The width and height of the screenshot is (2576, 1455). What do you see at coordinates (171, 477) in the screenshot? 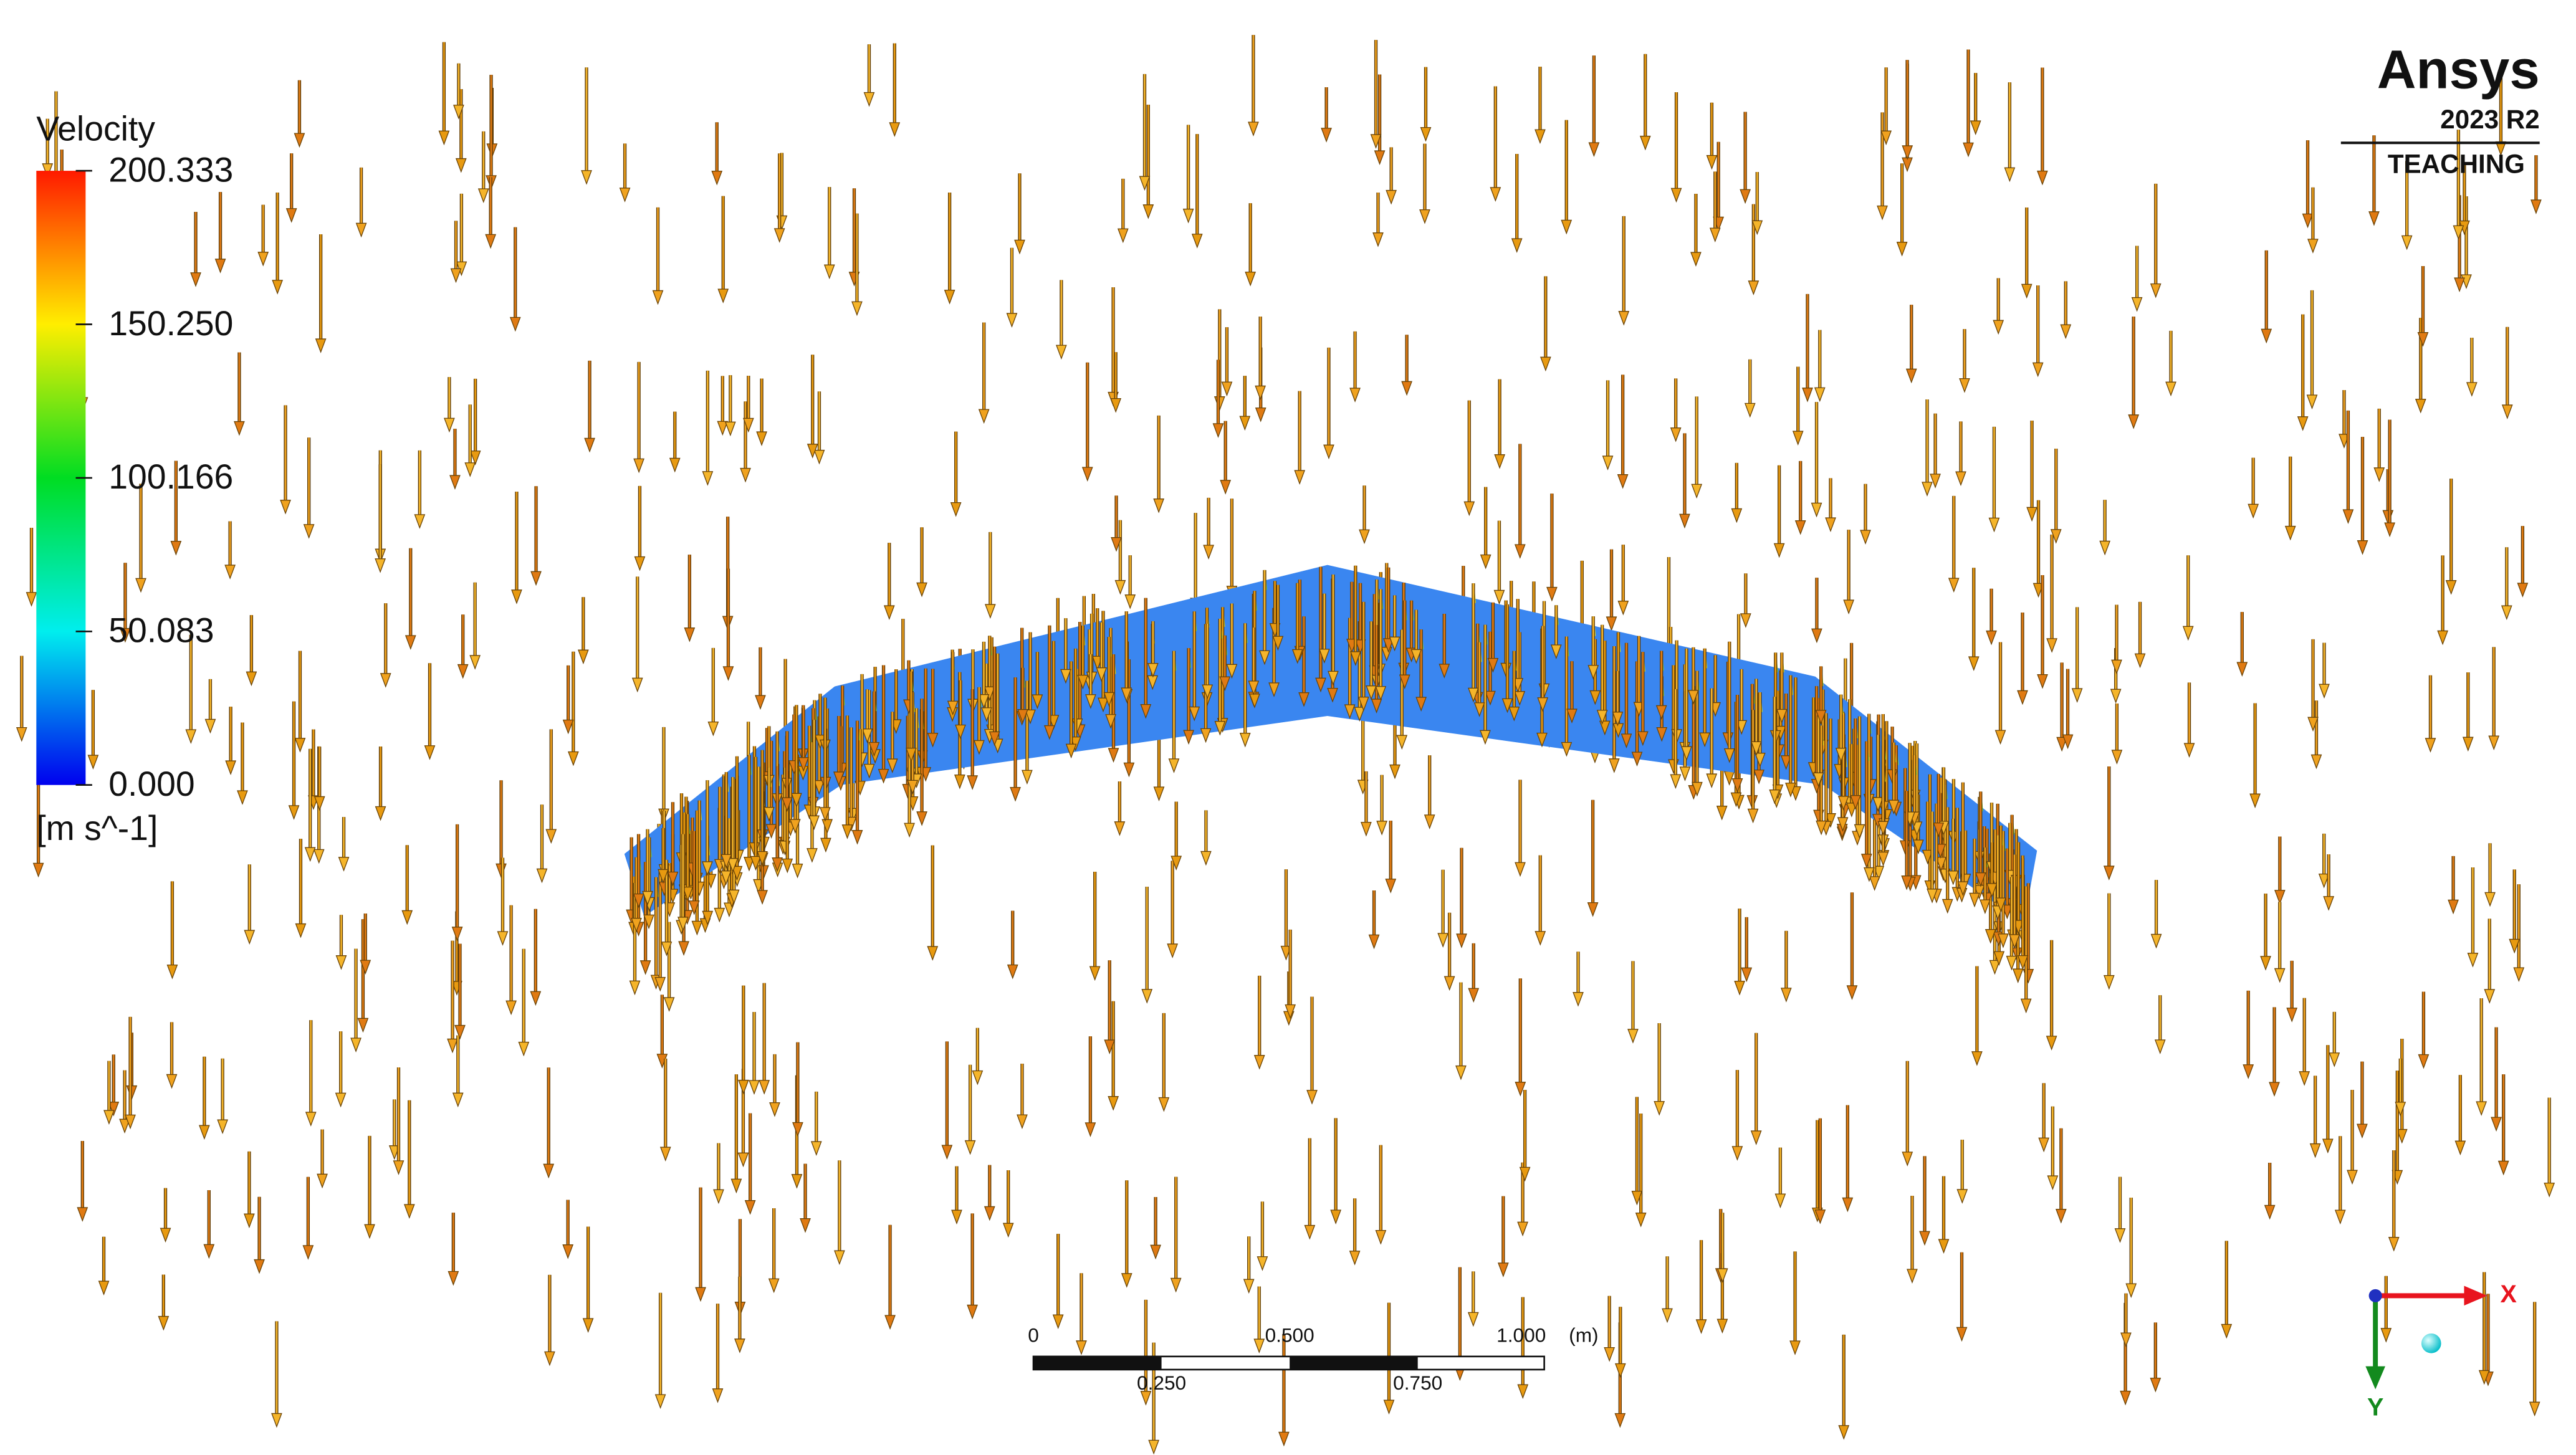
I see `legend-label: 100.166` at bounding box center [171, 477].